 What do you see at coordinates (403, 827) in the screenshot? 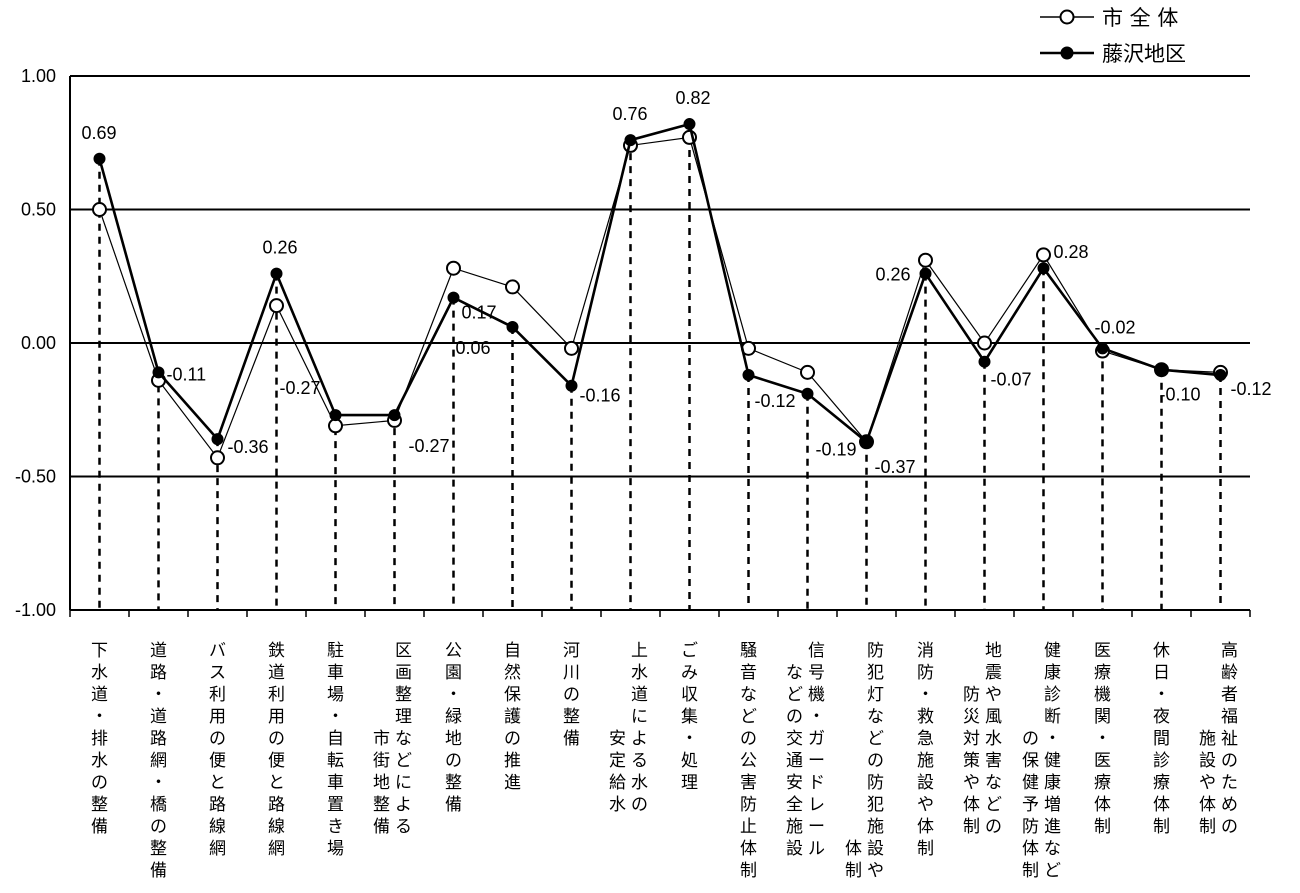
I see `category-label-char: る` at bounding box center [403, 827].